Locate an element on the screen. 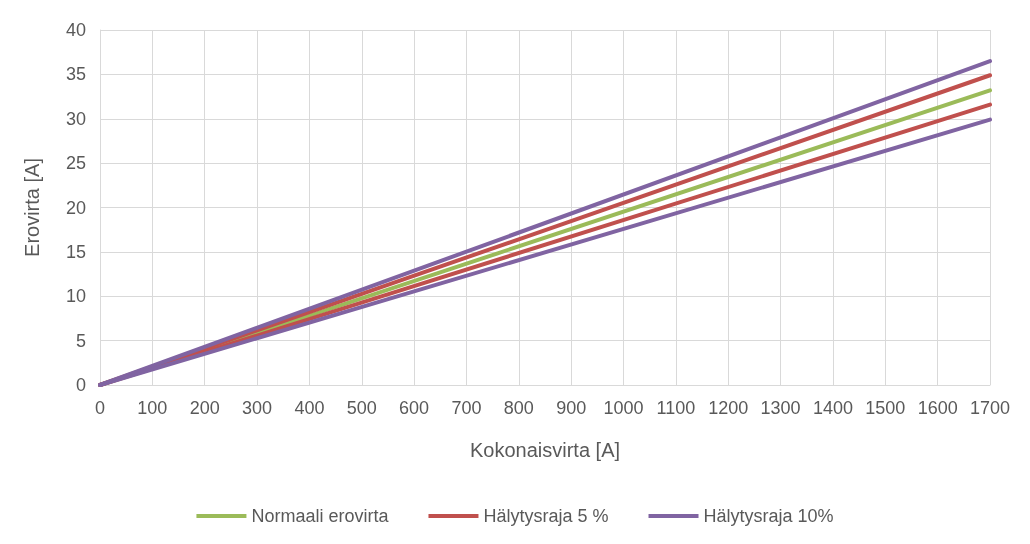 Image resolution: width=1030 pixels, height=544 pixels. x-tick-label: 300 is located at coordinates (257, 408).